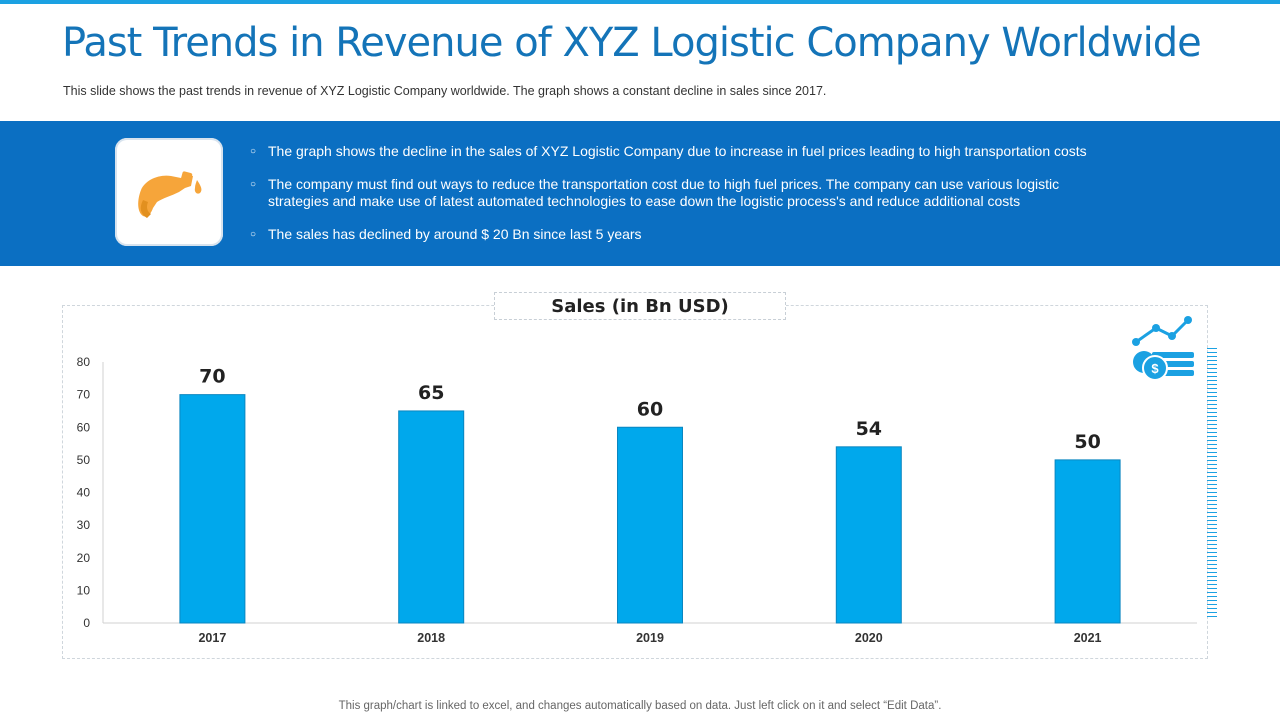  I want to click on x-tick-label: 2017, so click(212, 638).